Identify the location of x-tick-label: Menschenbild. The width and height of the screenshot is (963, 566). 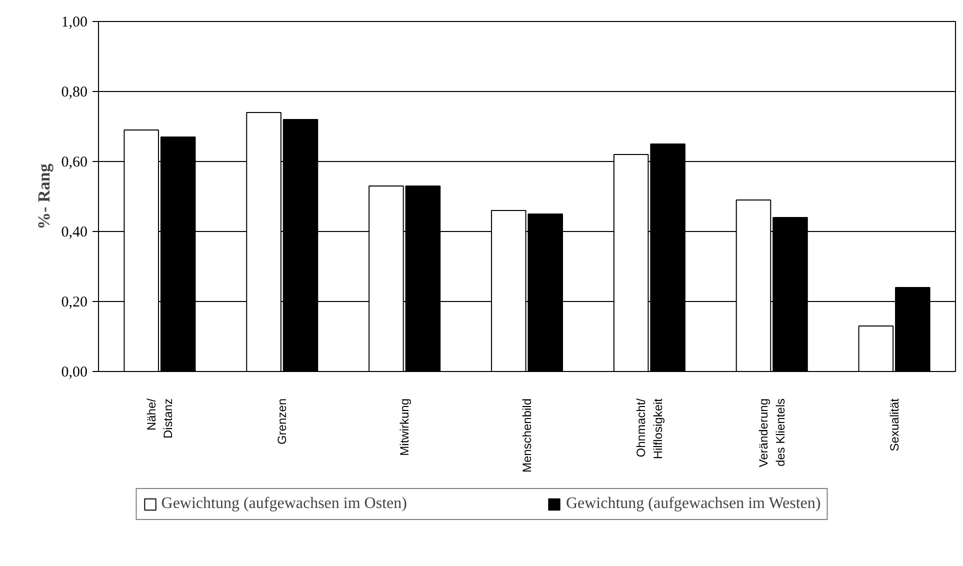
(527, 435).